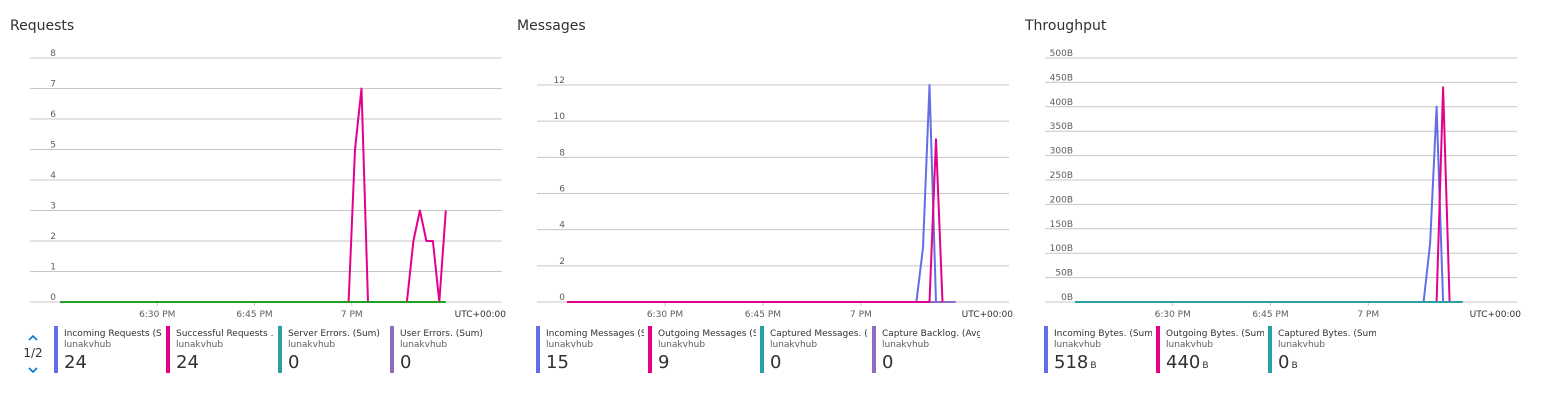 The image size is (1549, 405). I want to click on legend-item: Captured Bytes. (Sum) lunakvhub 0 B, so click(1323, 350).